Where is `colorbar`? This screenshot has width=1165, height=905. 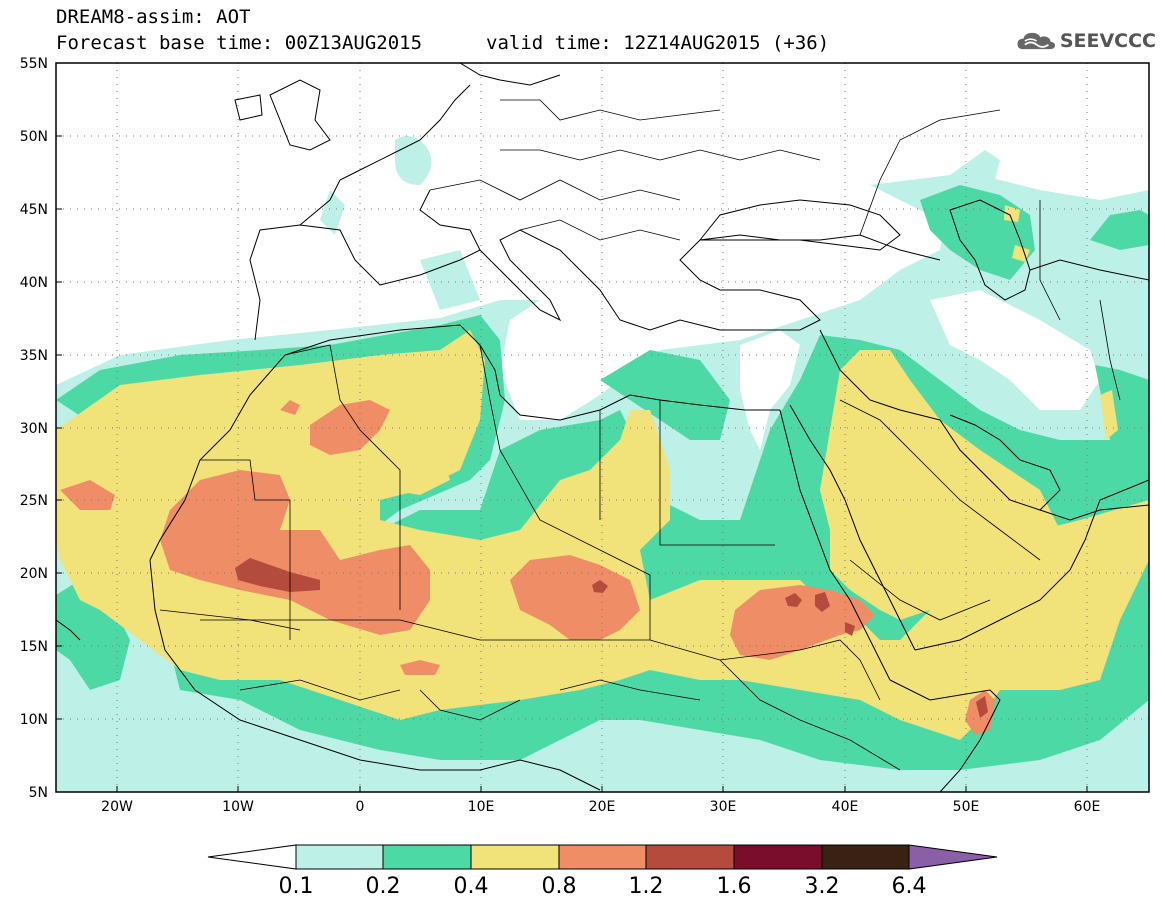
colorbar is located at coordinates (602, 857).